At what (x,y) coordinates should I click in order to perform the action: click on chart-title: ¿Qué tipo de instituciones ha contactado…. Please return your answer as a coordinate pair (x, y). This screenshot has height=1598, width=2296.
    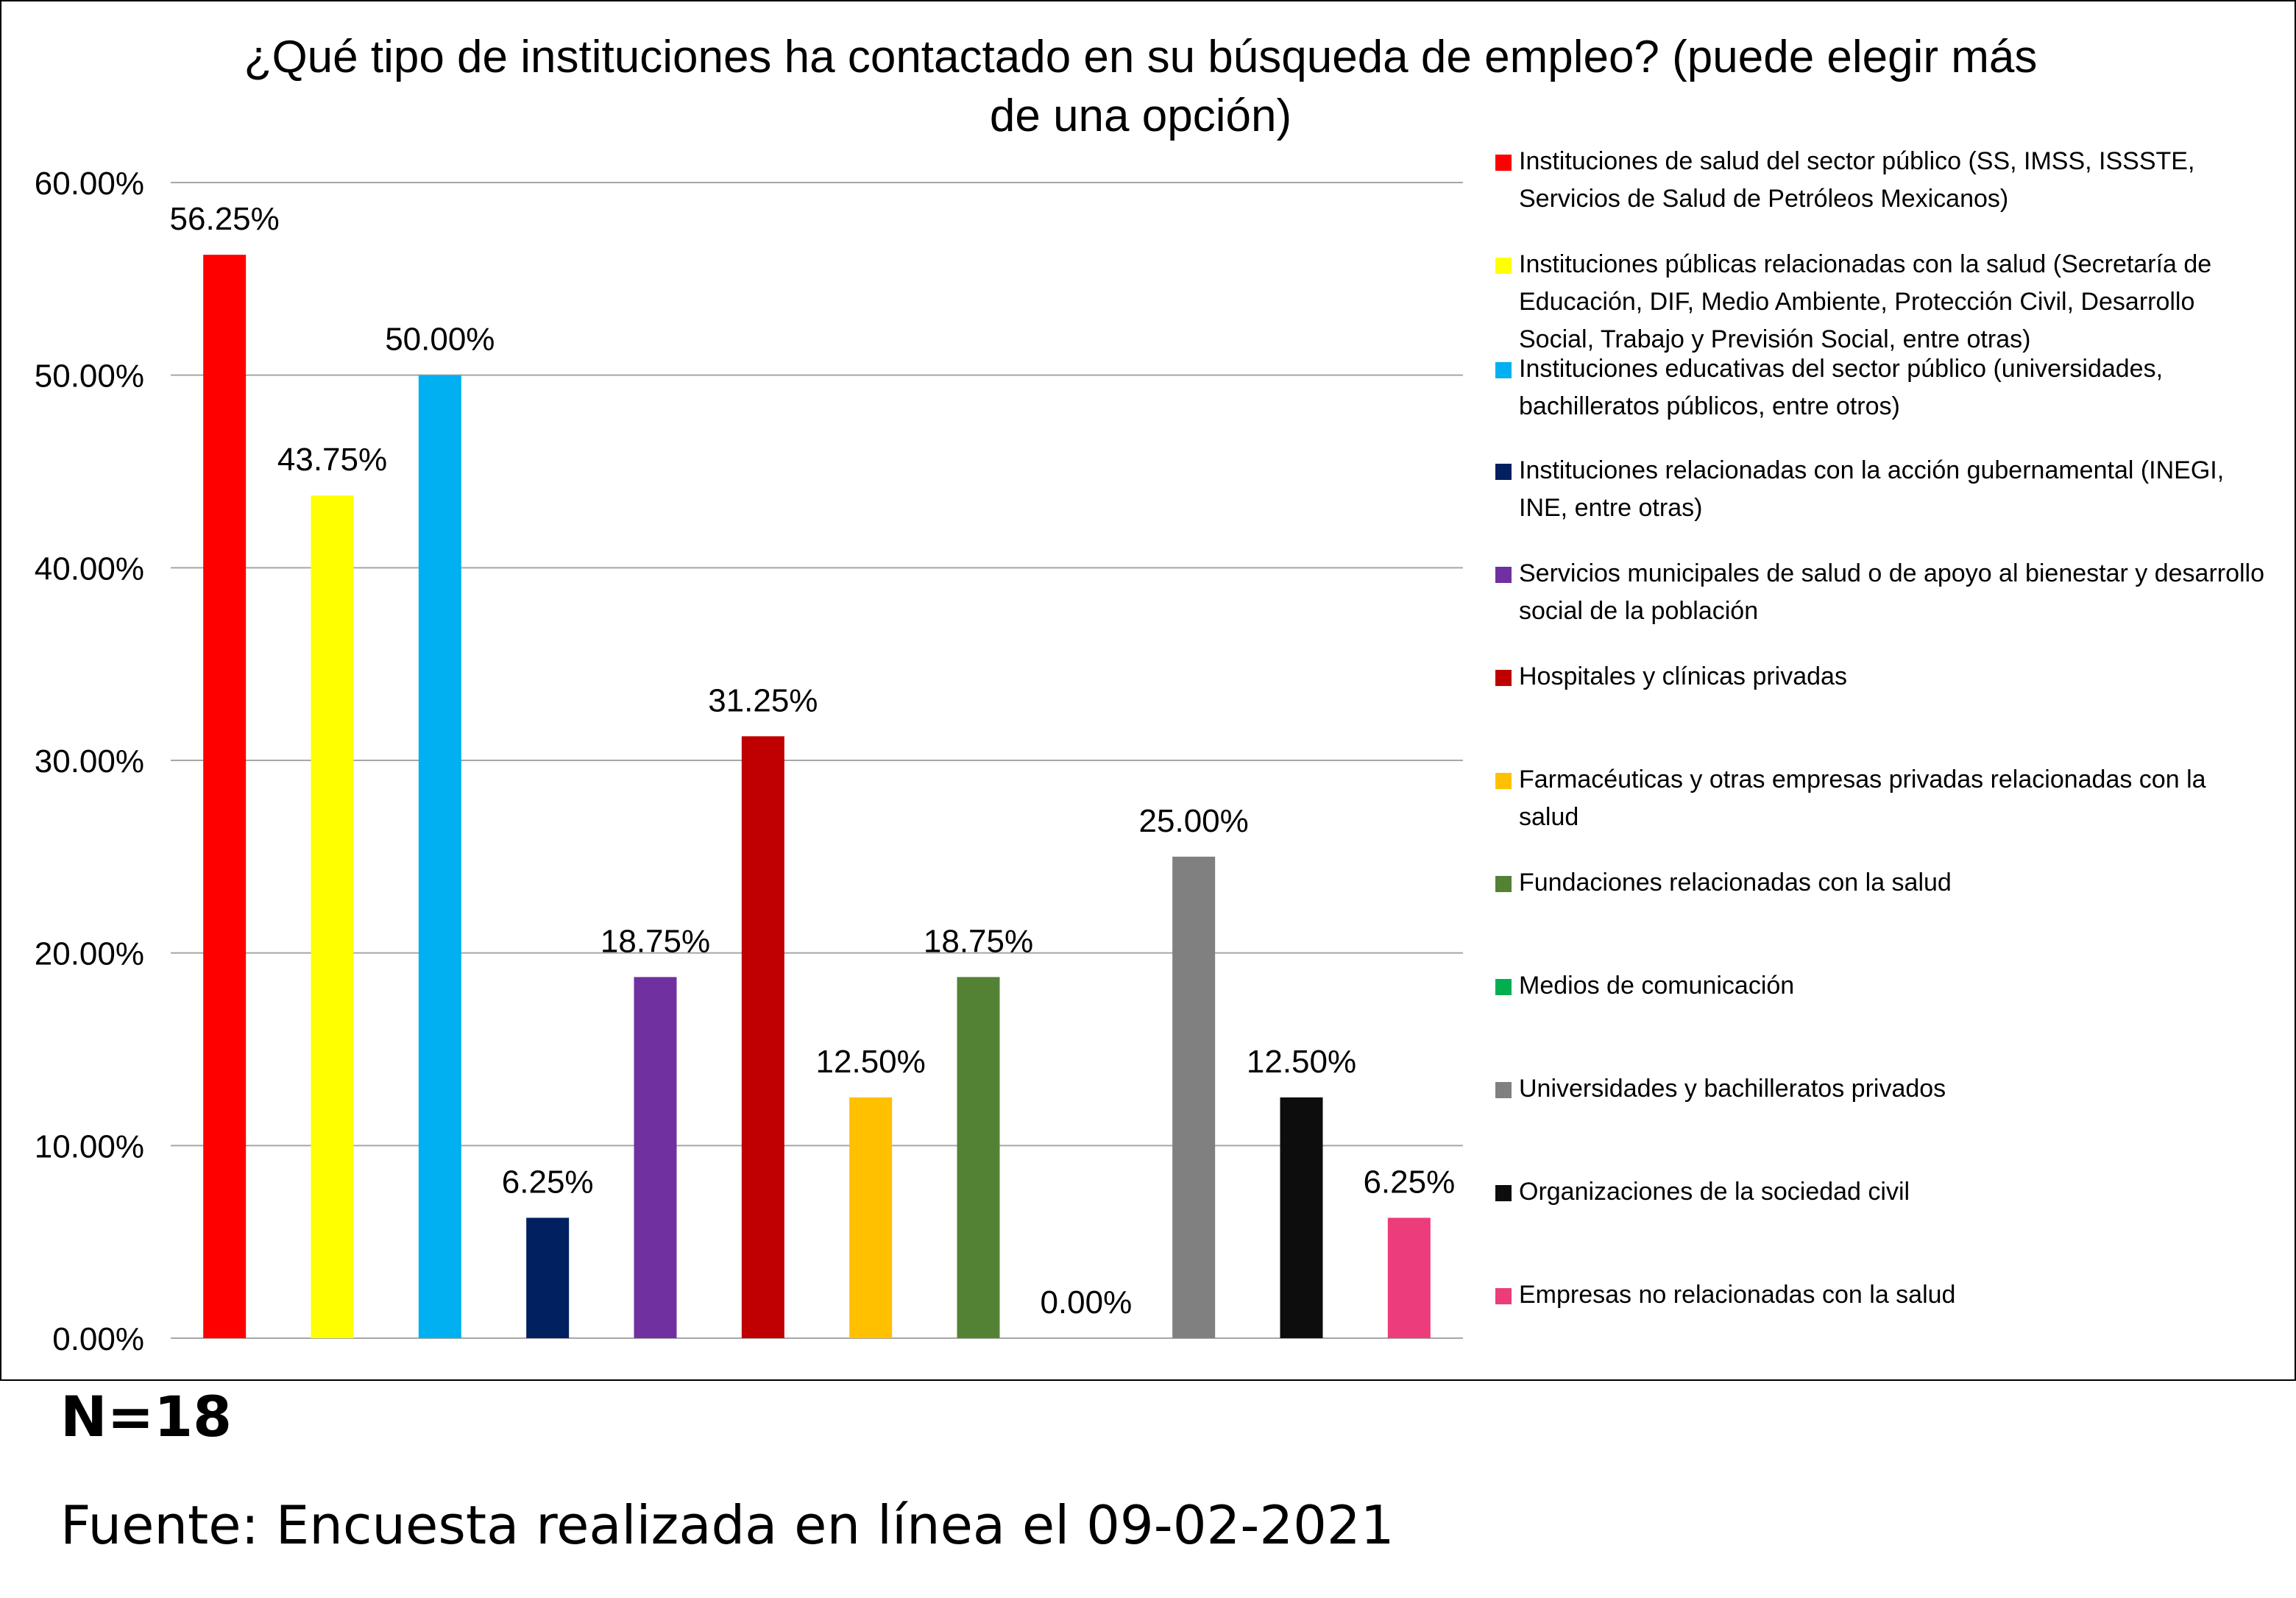
    Looking at the image, I should click on (1141, 86).